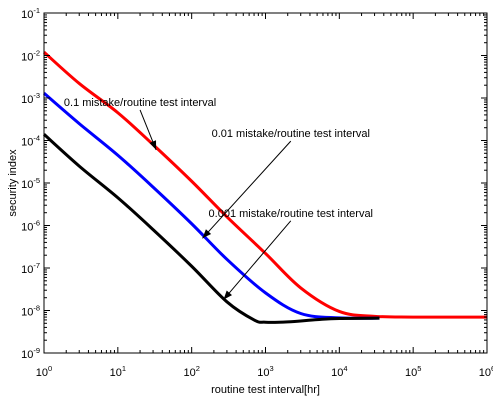 This screenshot has width=493, height=400. Describe the element at coordinates (265, 390) in the screenshot. I see `x-axis-label: routine test interval[hr]` at that location.